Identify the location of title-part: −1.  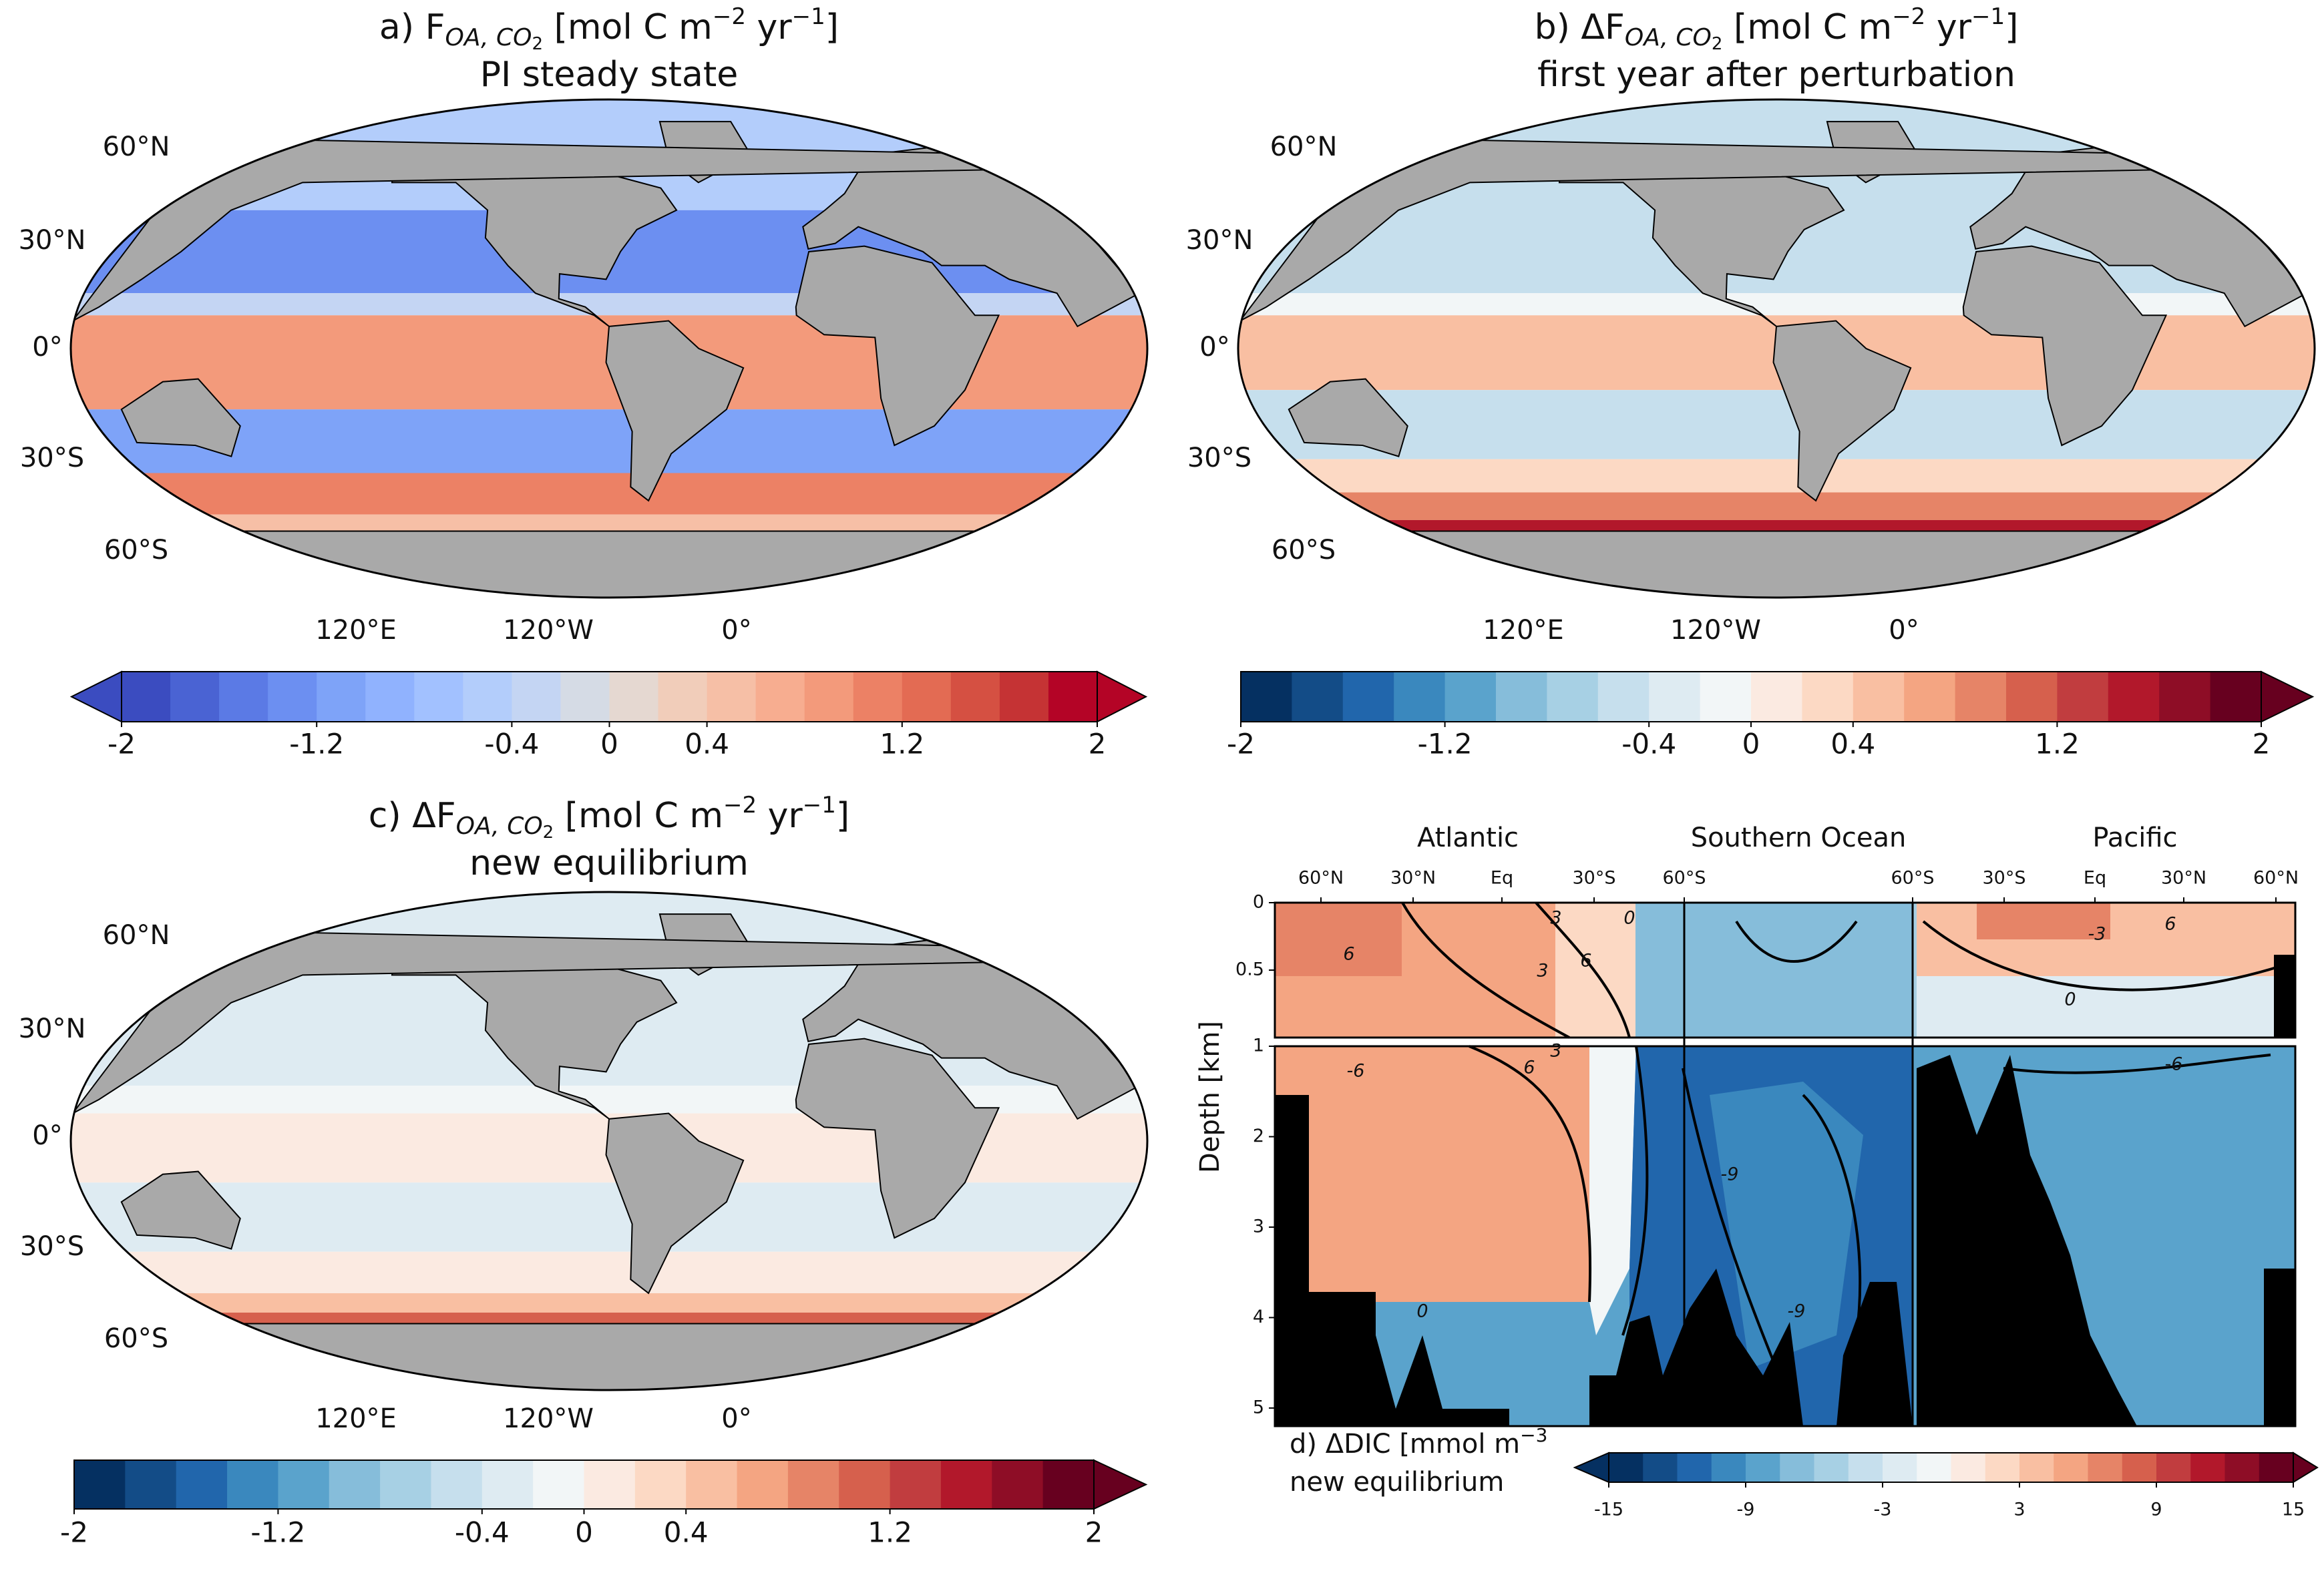
(1988, 16).